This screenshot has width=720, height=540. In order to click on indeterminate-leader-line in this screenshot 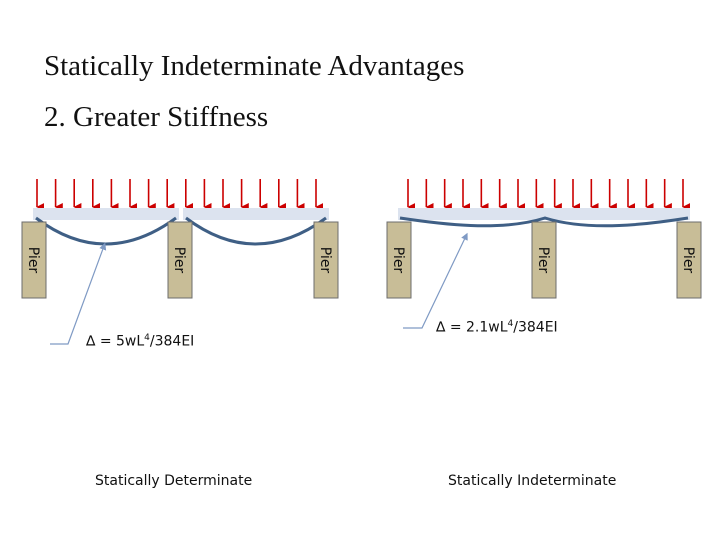, I will do `click(435, 280)`.